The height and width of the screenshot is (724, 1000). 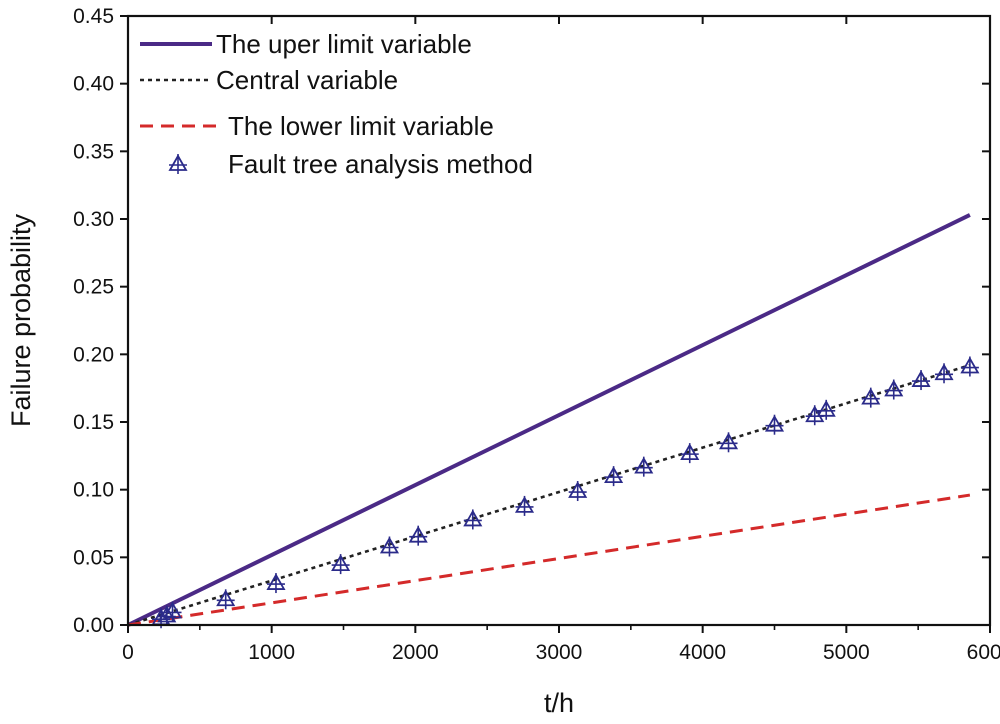 I want to click on y-tick-label: 0.05, so click(x=93, y=557).